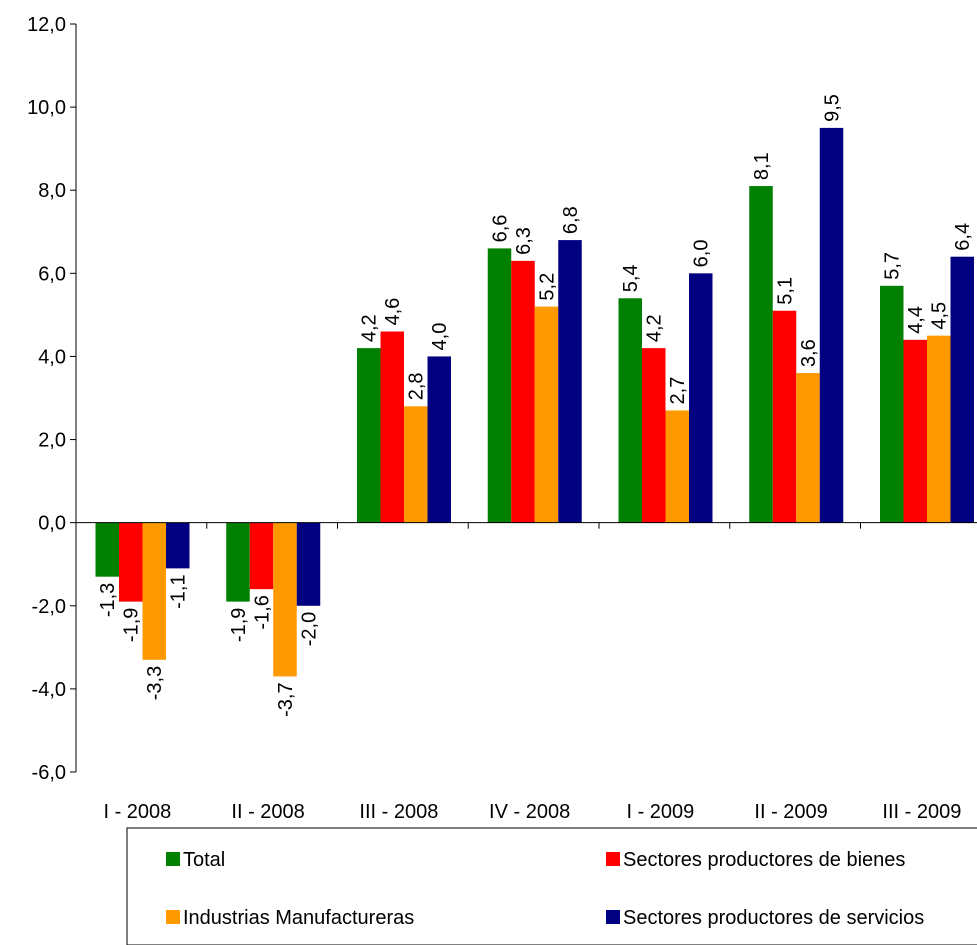 The width and height of the screenshot is (977, 945). Describe the element at coordinates (49, 607) in the screenshot. I see `y-tick-label-8: -2,0` at that location.